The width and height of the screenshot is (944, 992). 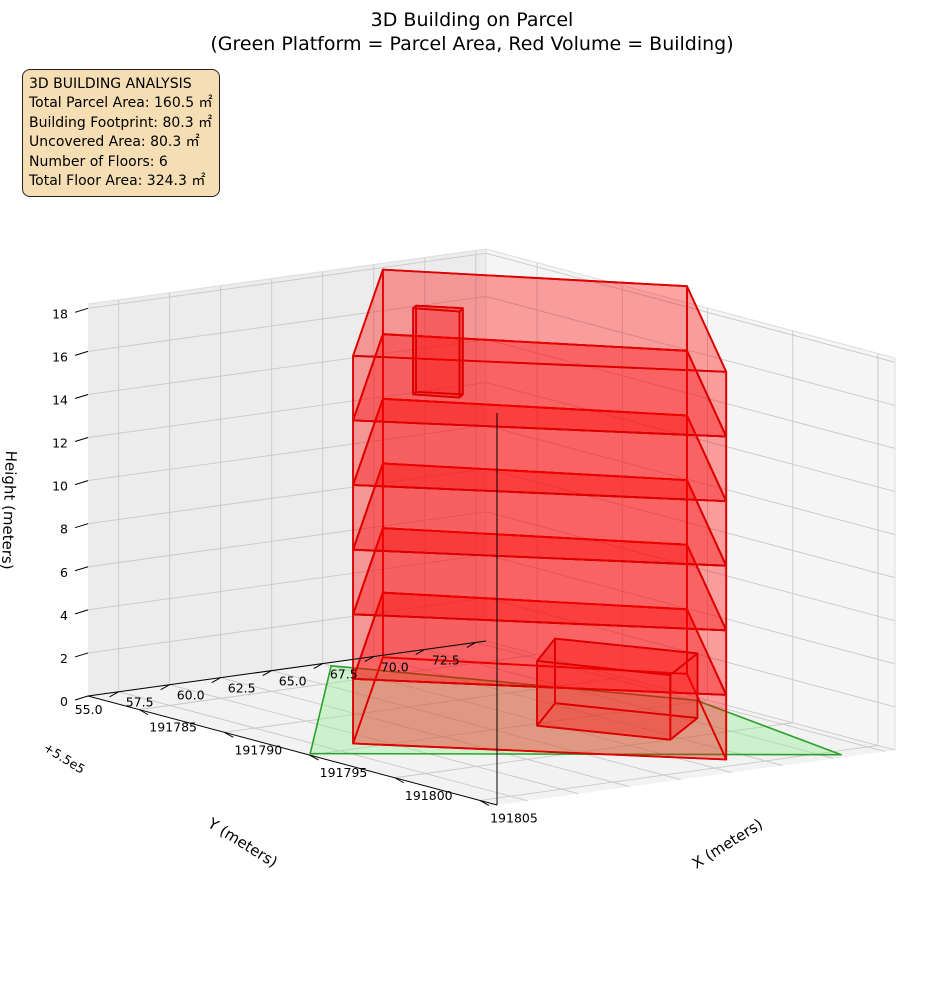 I want to click on z-tick-label: 14, so click(x=60, y=399).